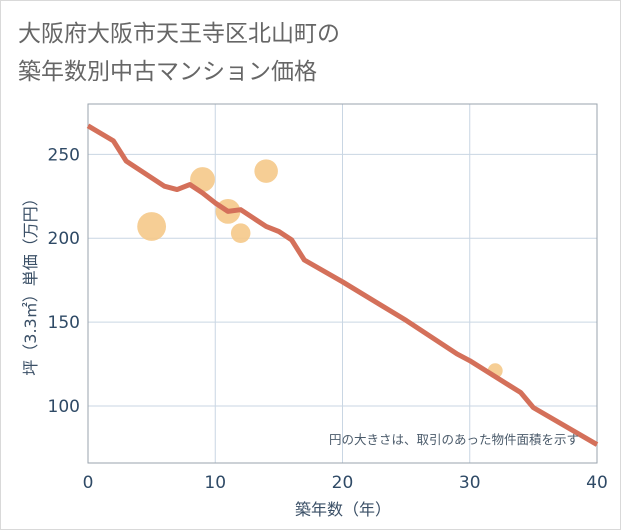 The height and width of the screenshot is (530, 621). What do you see at coordinates (64, 407) in the screenshot?
I see `y-tick-label: 100` at bounding box center [64, 407].